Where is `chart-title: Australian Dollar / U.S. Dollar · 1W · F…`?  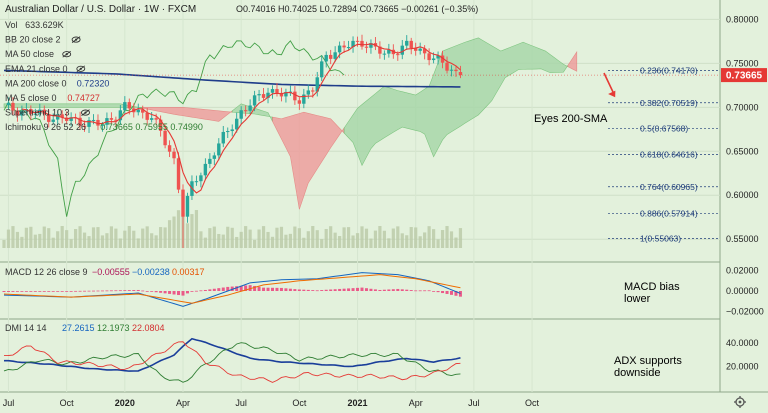
chart-title: Australian Dollar / U.S. Dollar · 1W · F… is located at coordinates (100, 9).